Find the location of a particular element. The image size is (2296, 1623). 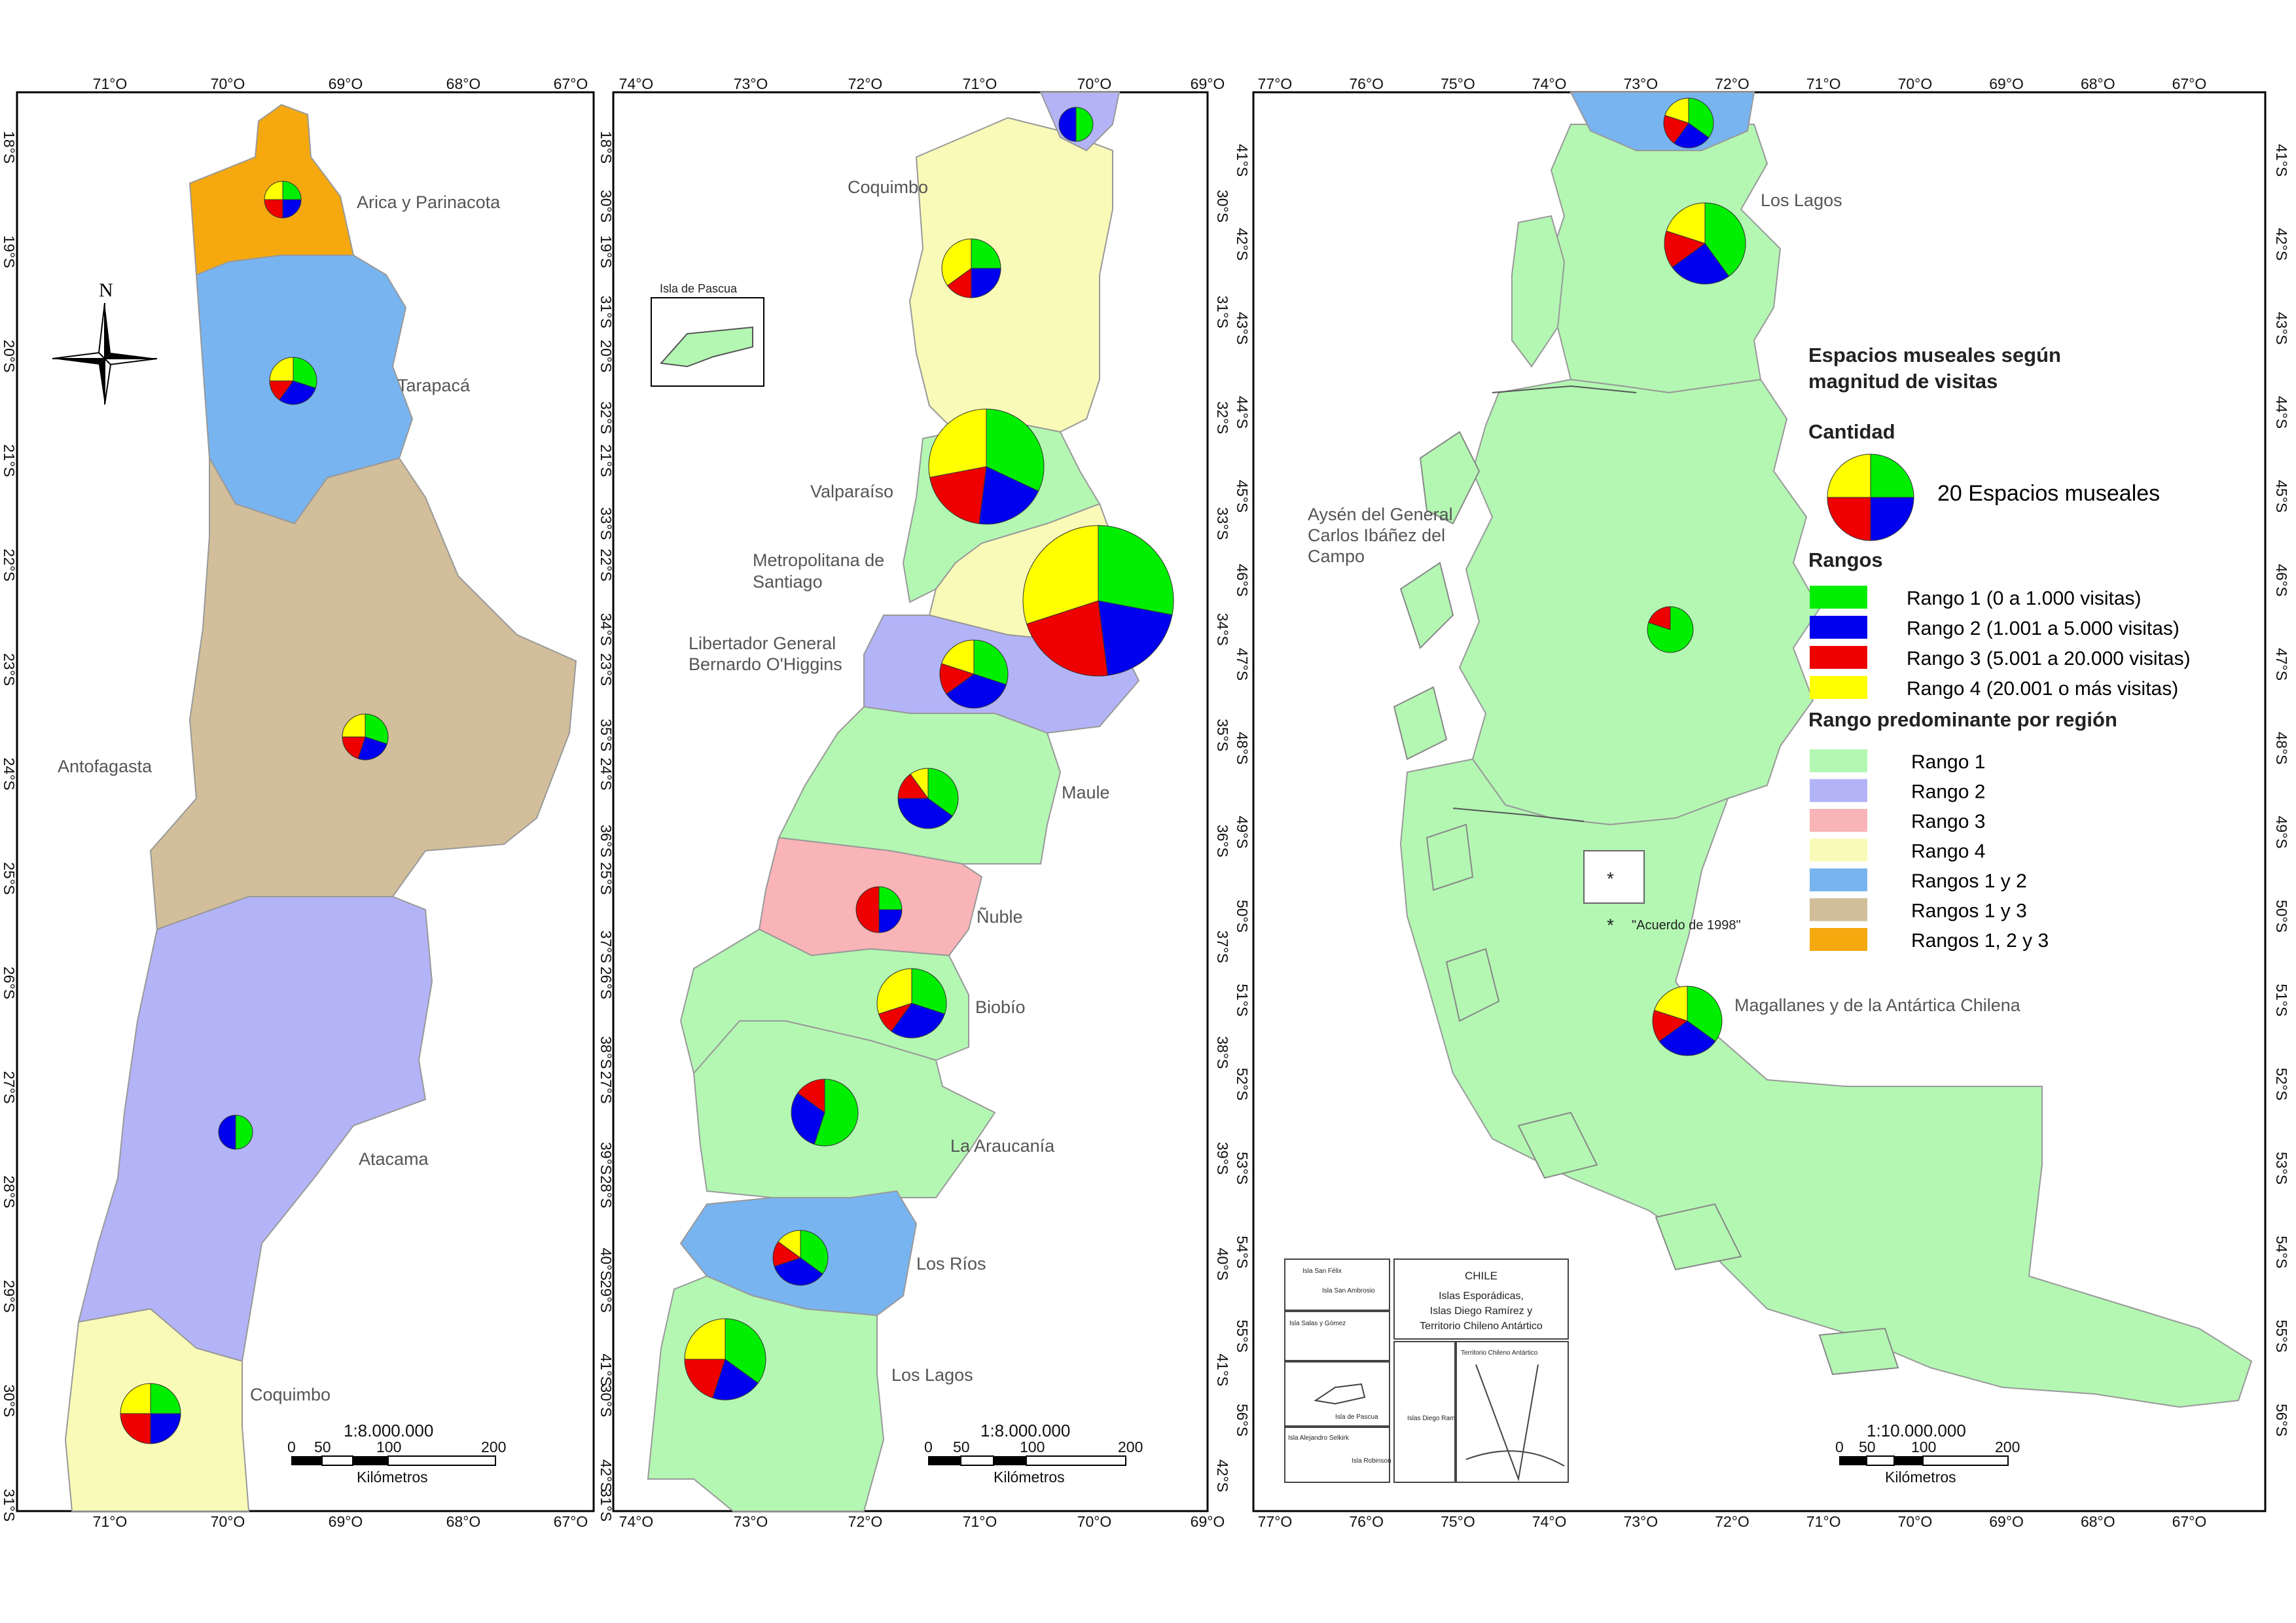

lat-label: 53°S is located at coordinates (1242, 1168).